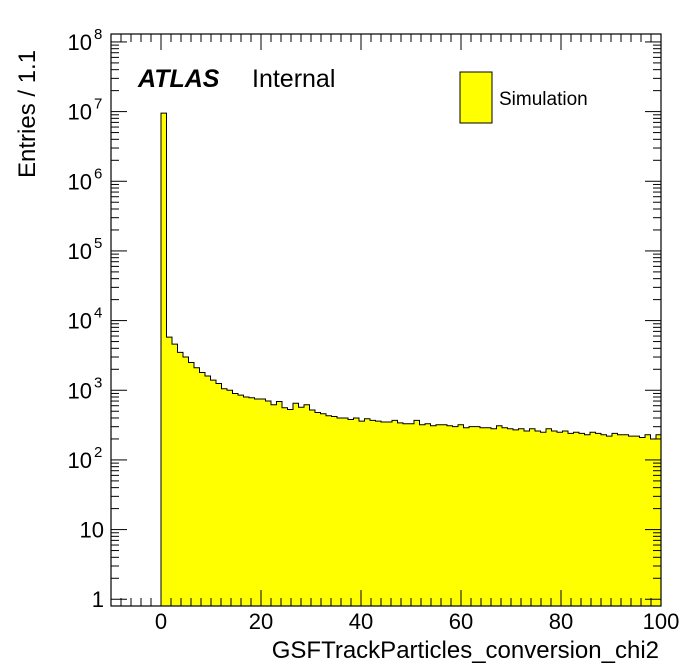 Image resolution: width=696 pixels, height=672 pixels. What do you see at coordinates (98, 34) in the screenshot?
I see `y-tick-label-exponent: 8` at bounding box center [98, 34].